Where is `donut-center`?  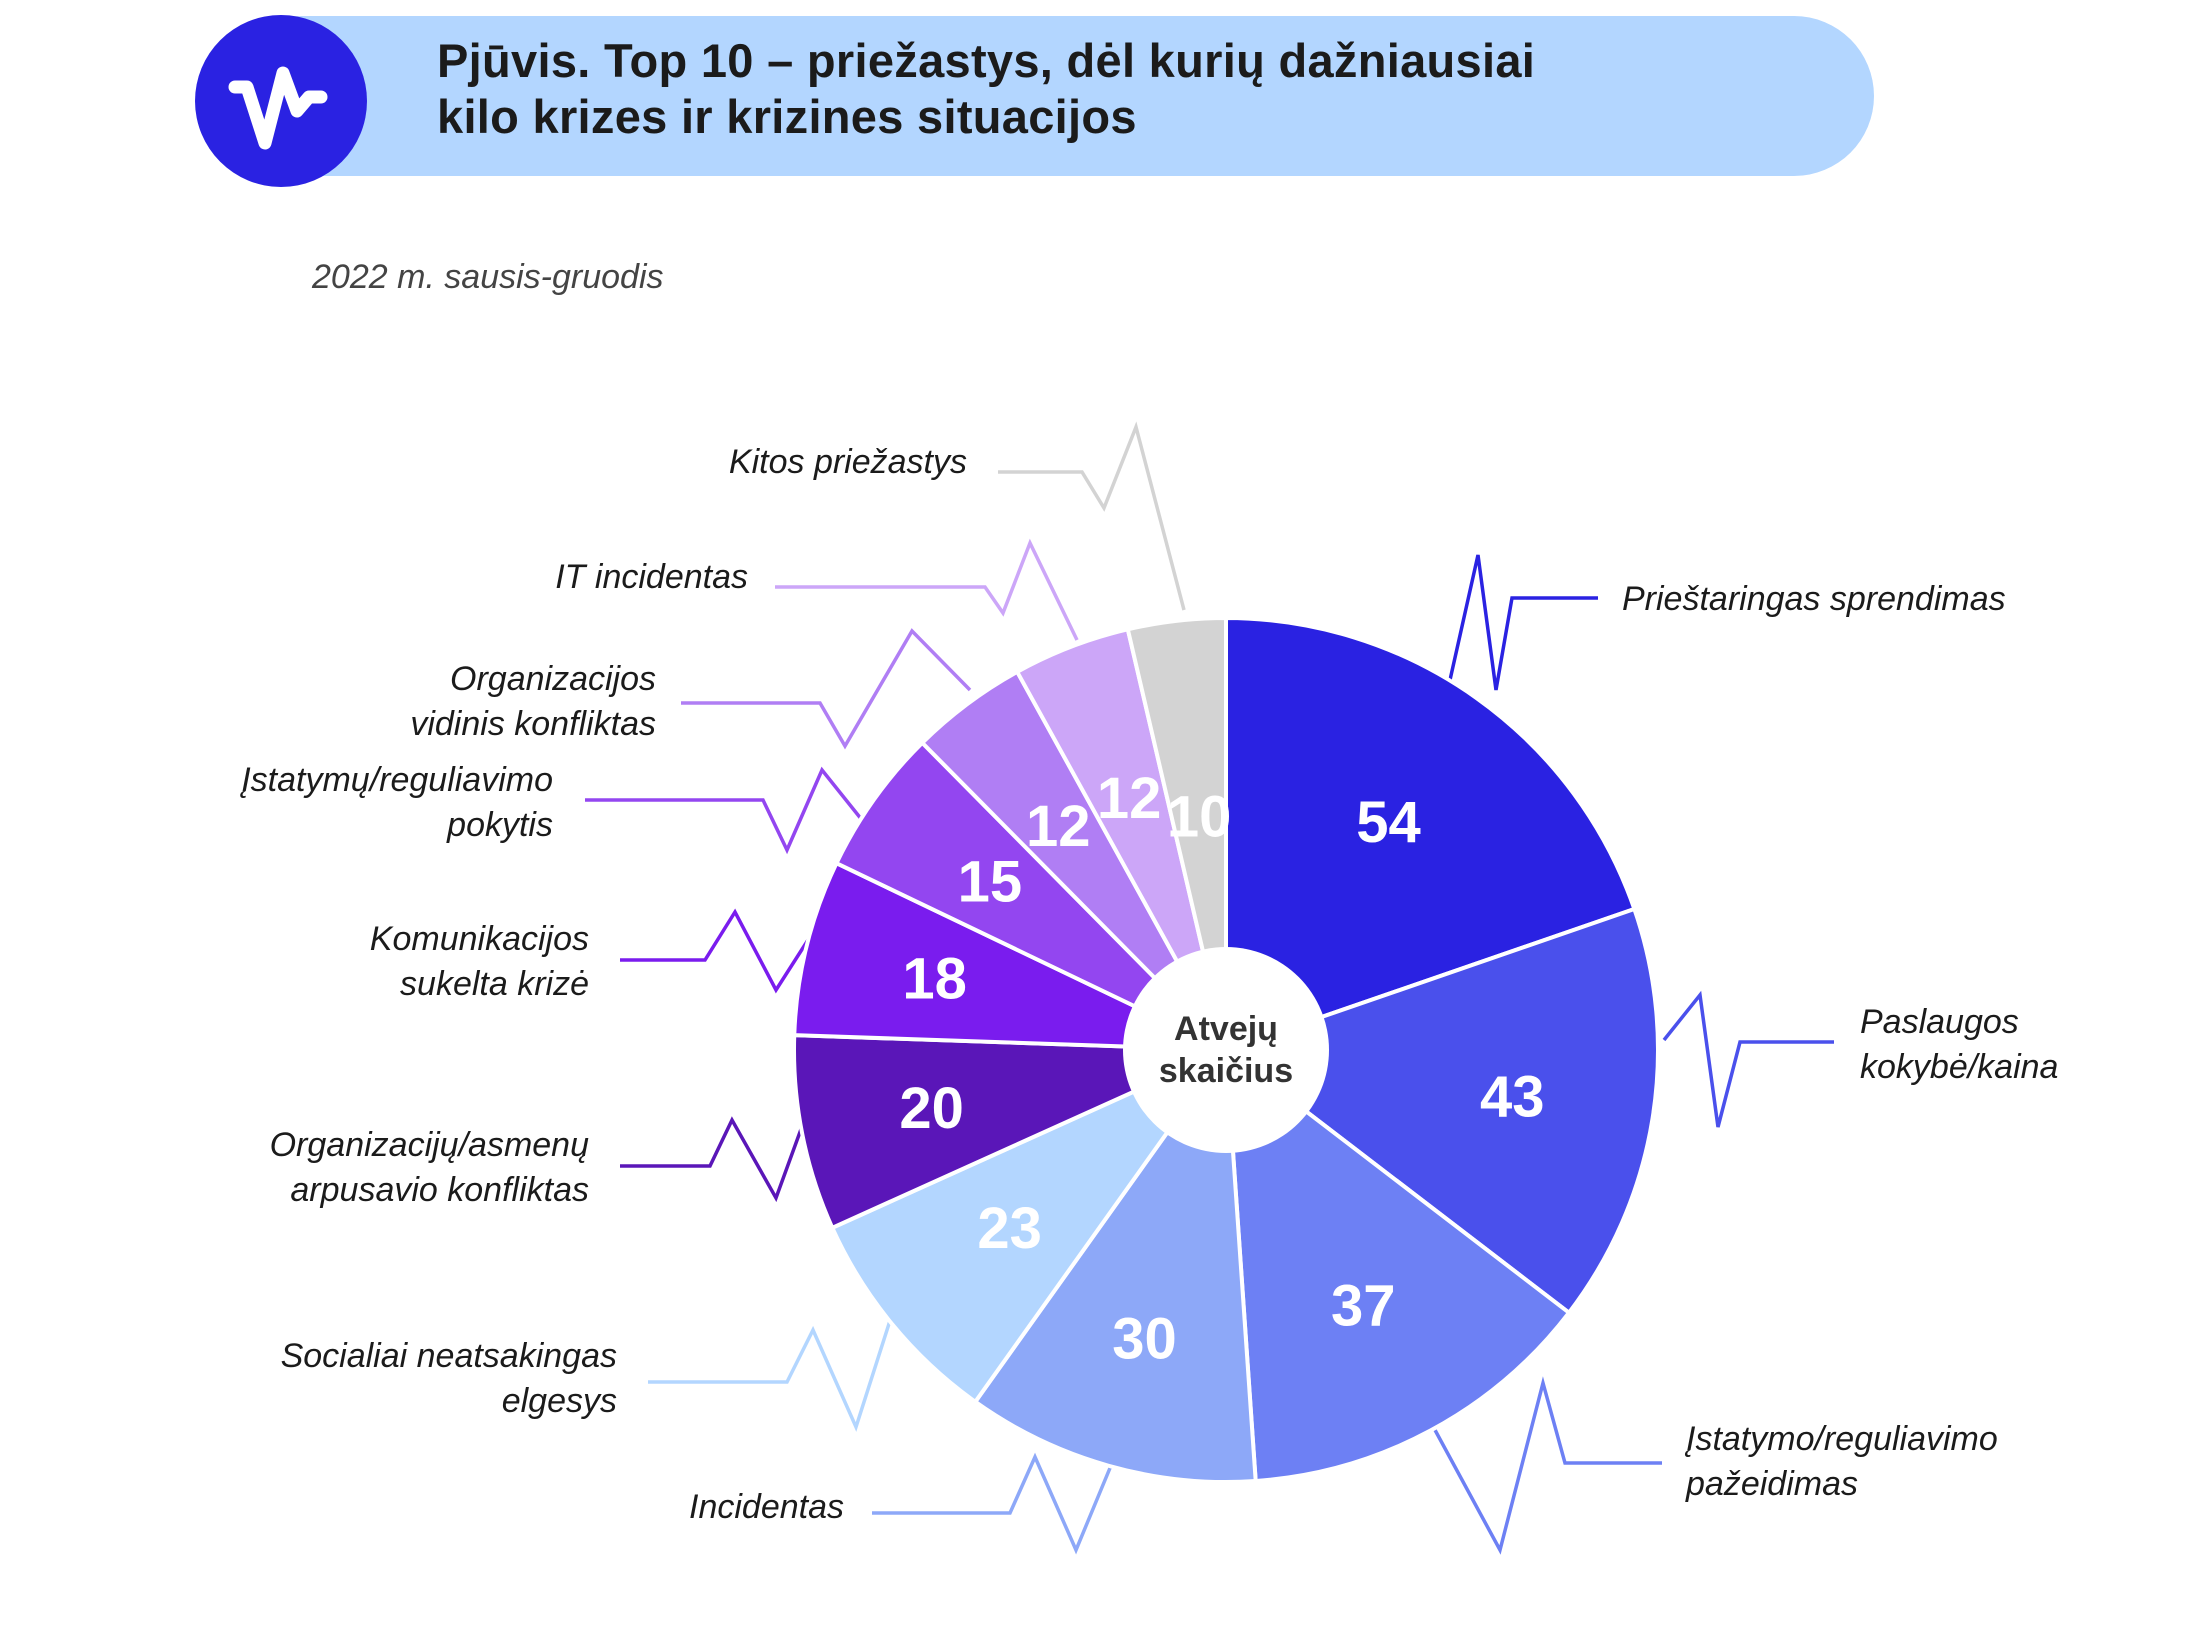
donut-center is located at coordinates (1226, 1050).